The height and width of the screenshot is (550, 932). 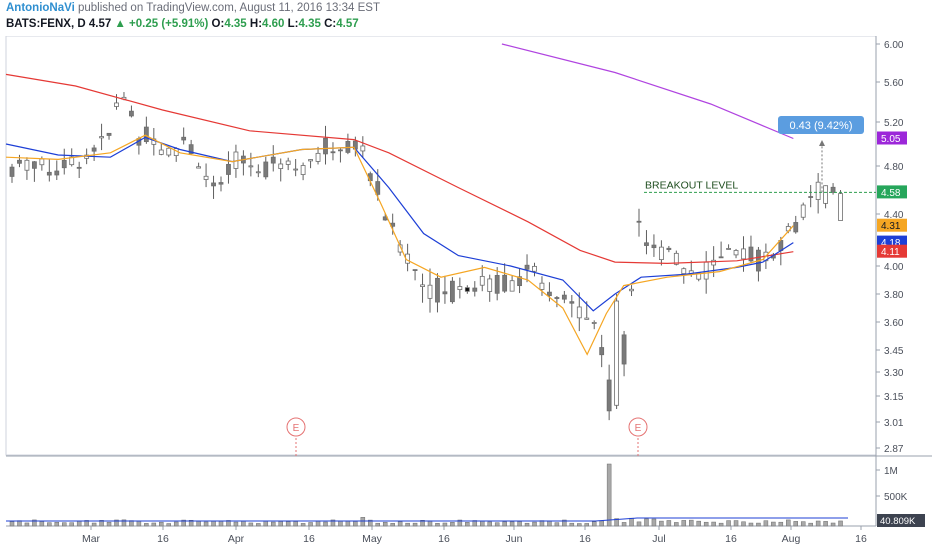 I want to click on high-label: H:, so click(x=256, y=24).